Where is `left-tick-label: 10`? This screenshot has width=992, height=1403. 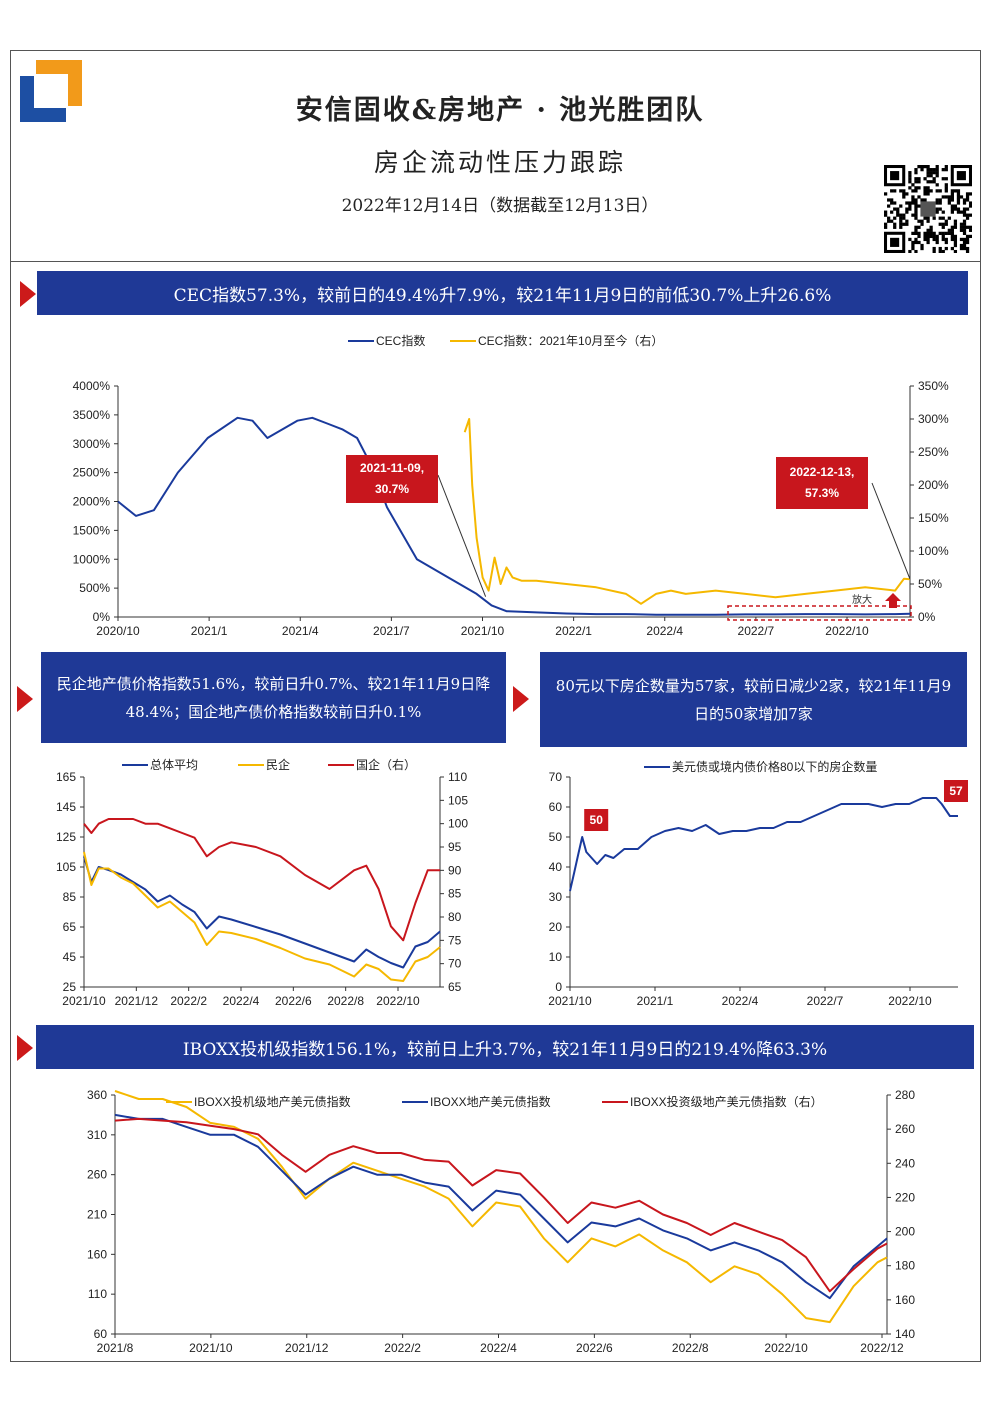 left-tick-label: 10 is located at coordinates (556, 957).